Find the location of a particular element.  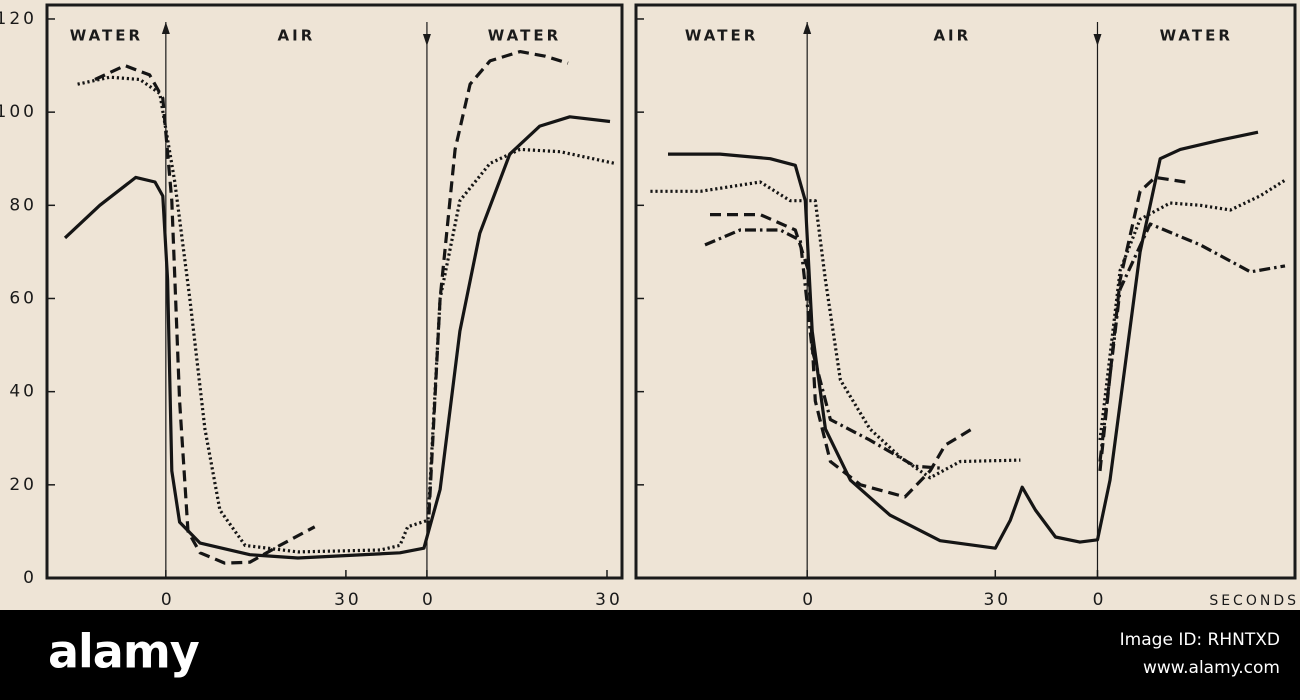

y-tick-label: 0 is located at coordinates (30, 578).